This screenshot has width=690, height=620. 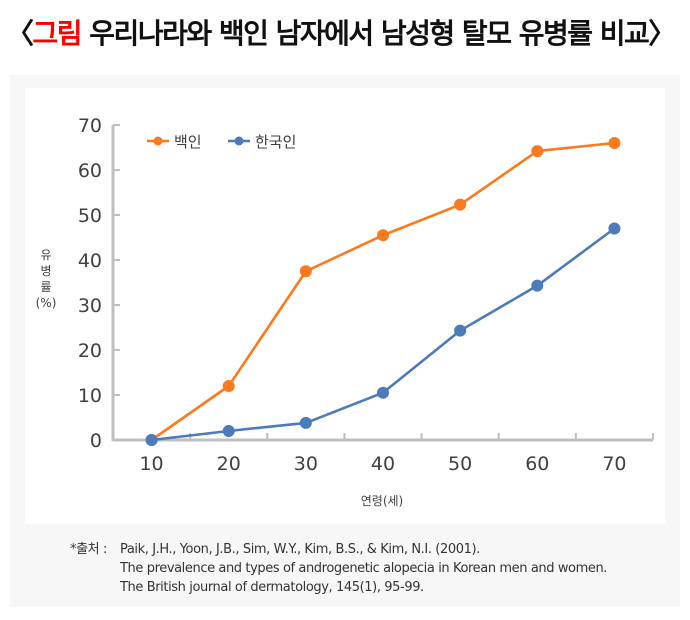 What do you see at coordinates (382, 501) in the screenshot?
I see `x-axis-label: 연령(세)` at bounding box center [382, 501].